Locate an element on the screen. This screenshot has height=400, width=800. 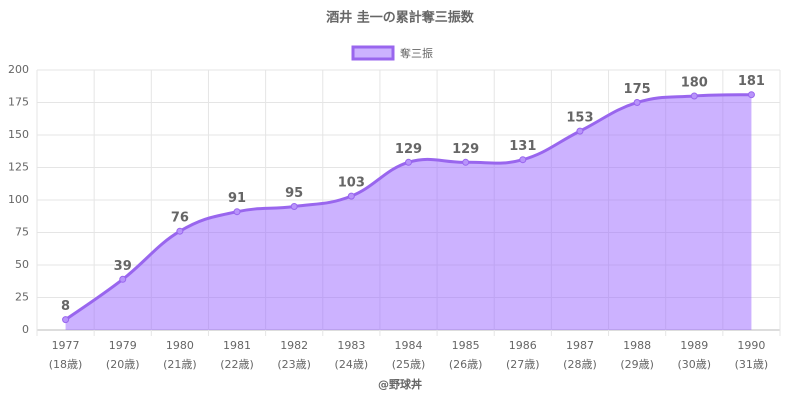
y-tick-label: 25 is located at coordinates (22, 297).